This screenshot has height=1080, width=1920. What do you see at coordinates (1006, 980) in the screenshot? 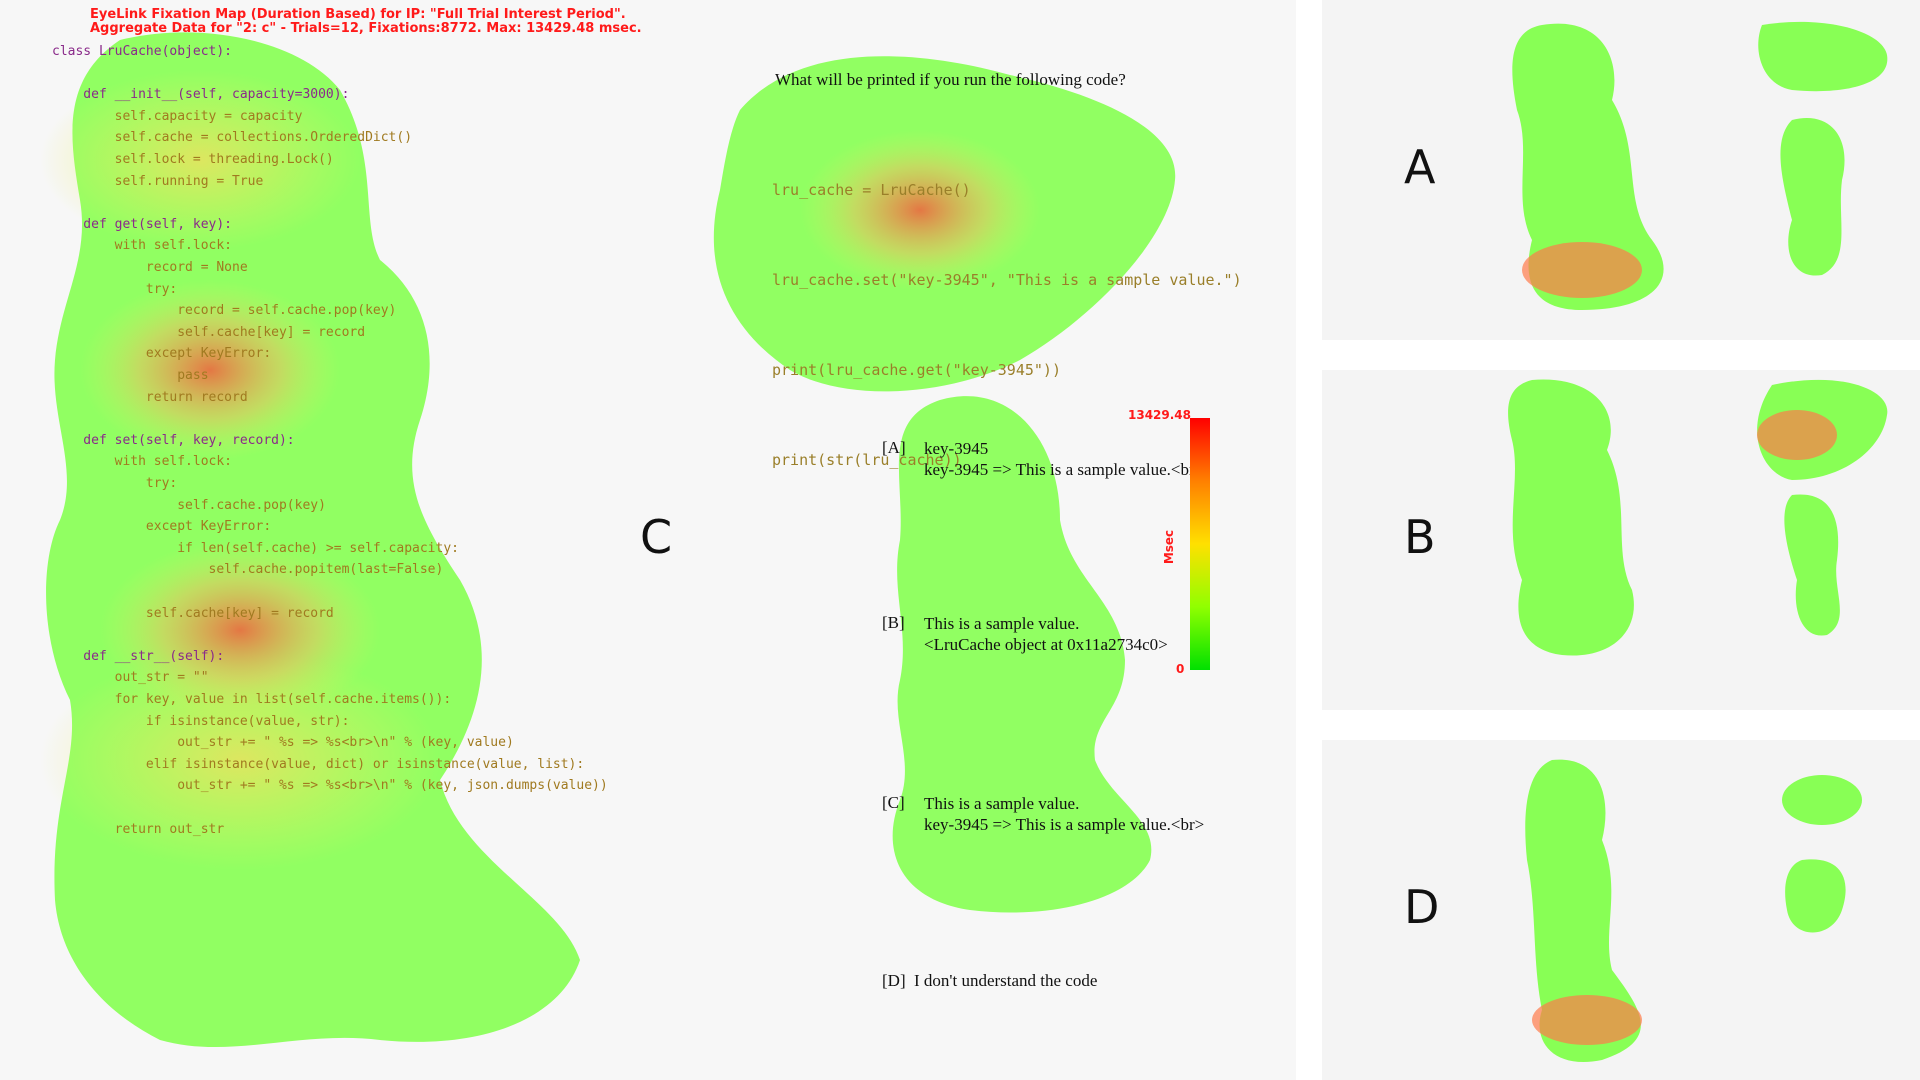
I see `option-line1: I don't understand the code` at bounding box center [1006, 980].